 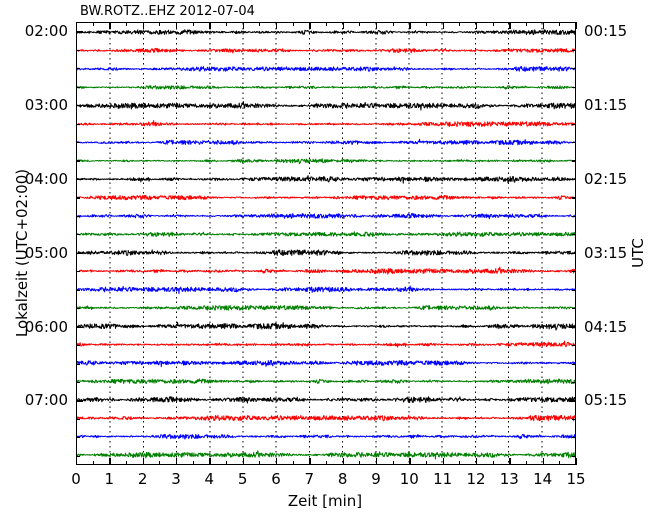 I want to click on y-tick-label-right: 00:15, so click(x=606, y=31).